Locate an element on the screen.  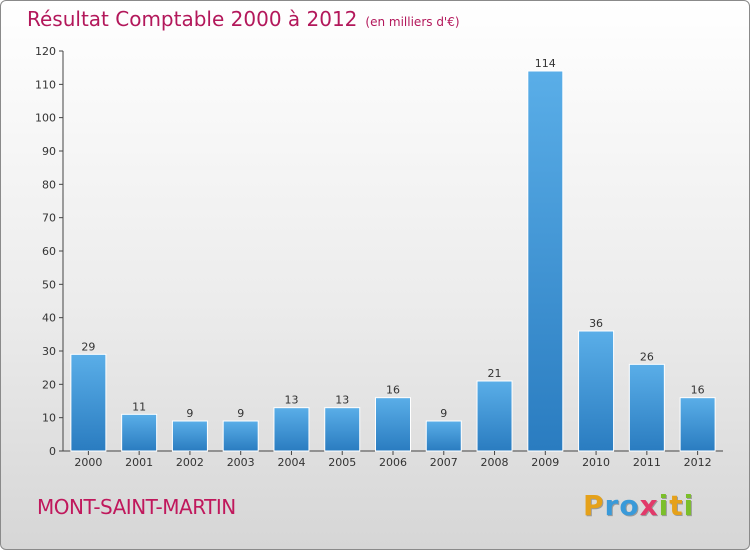
y-tick-label: 70 is located at coordinates (49, 218).